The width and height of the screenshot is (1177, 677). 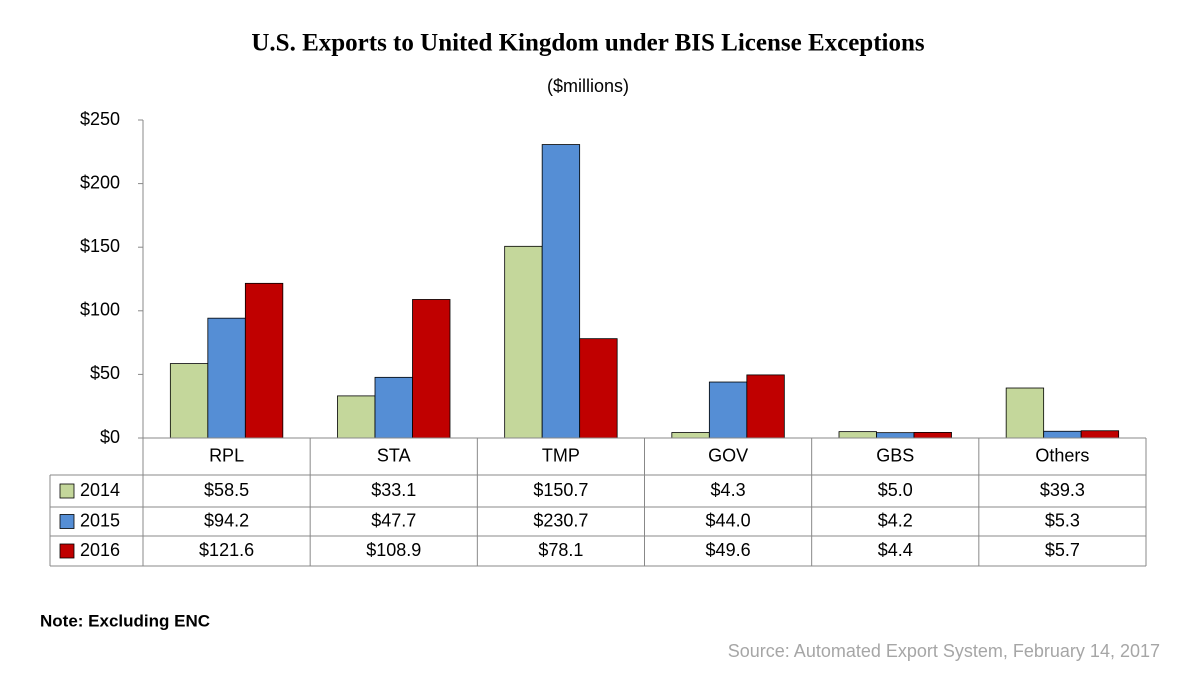 I want to click on table-value: $150.7, so click(x=560, y=490).